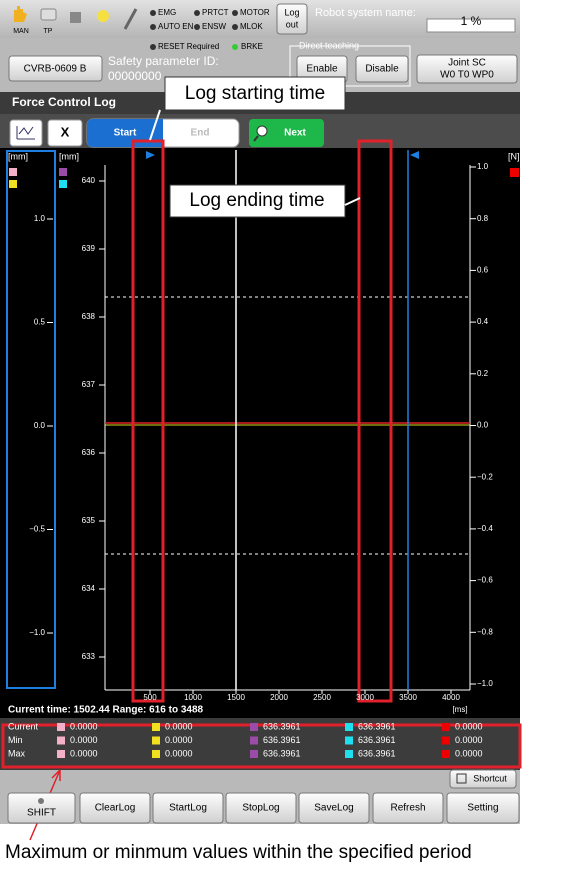 The width and height of the screenshot is (567, 869). Describe the element at coordinates (215, 12) in the screenshot. I see `status-label: PRTCT` at that location.